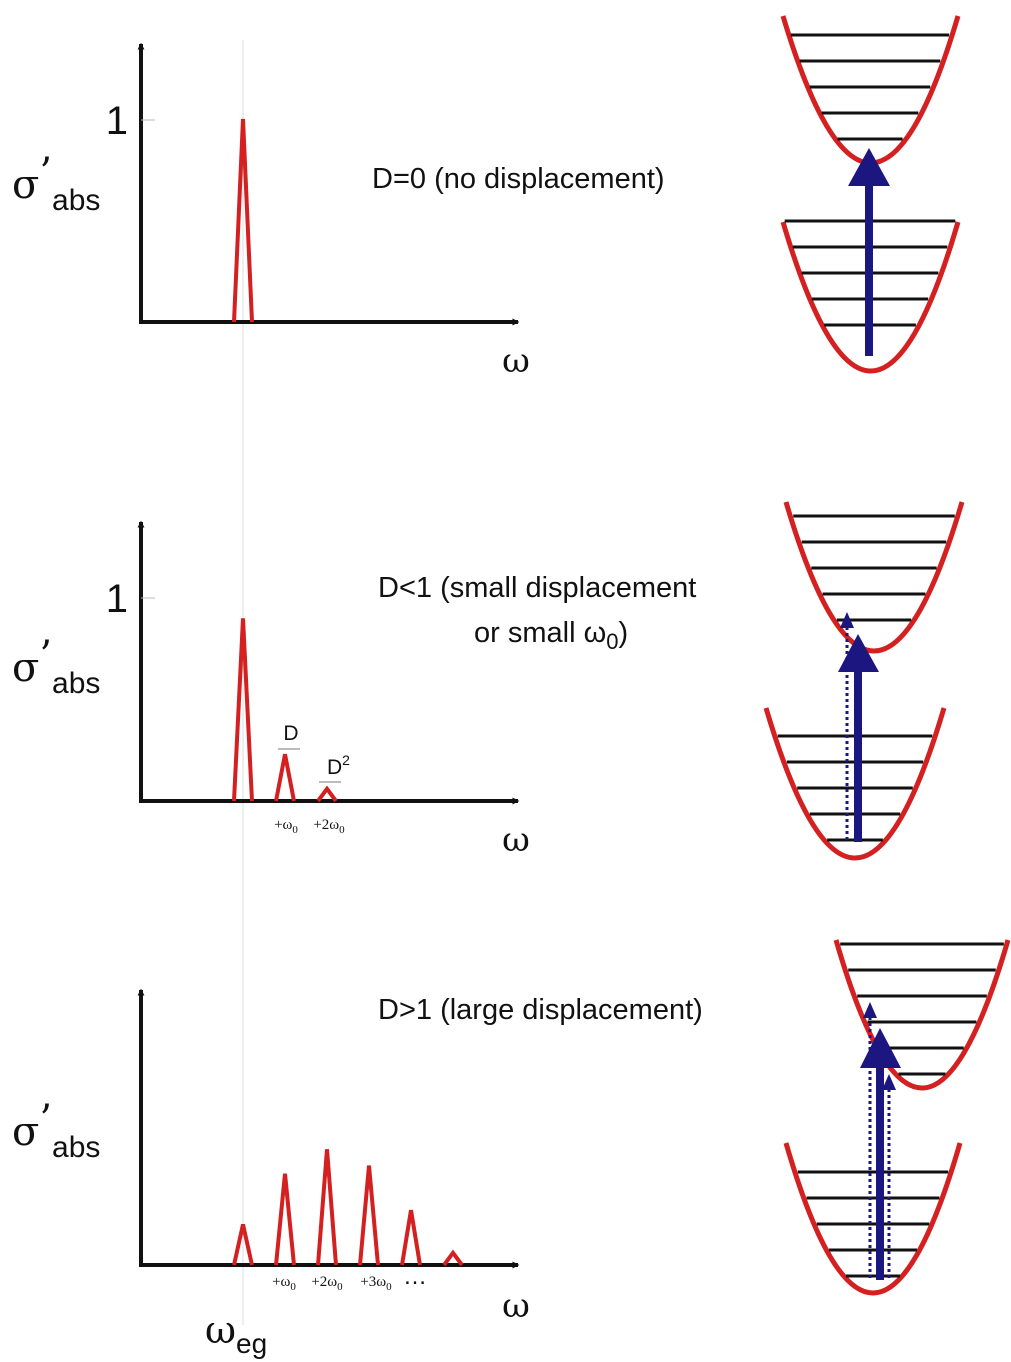  Describe the element at coordinates (376, 1283) in the screenshot. I see `x-tick-label-3omega0: +3ω0` at that location.